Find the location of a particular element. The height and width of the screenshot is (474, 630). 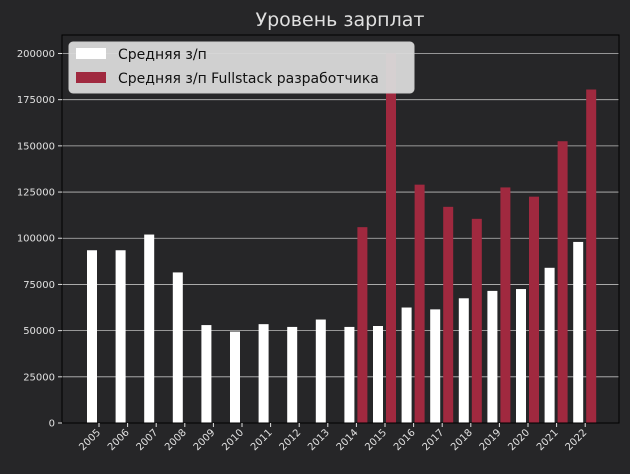

legend-label: Средняя з/п is located at coordinates (162, 55).